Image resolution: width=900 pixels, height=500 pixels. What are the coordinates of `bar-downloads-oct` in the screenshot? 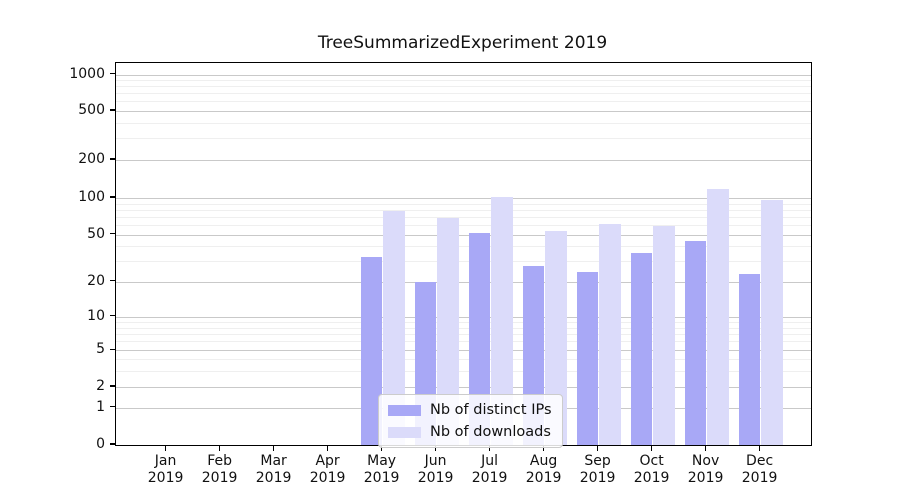 It's located at (664, 335).